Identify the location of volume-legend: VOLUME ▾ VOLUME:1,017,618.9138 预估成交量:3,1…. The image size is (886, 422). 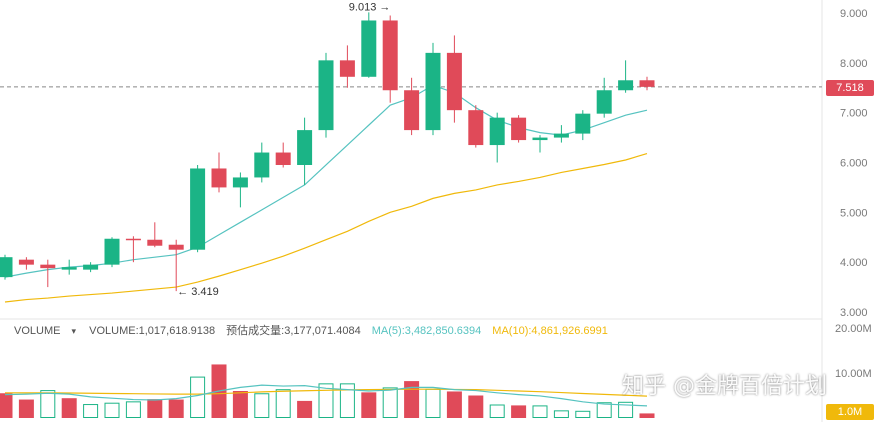
(315, 330).